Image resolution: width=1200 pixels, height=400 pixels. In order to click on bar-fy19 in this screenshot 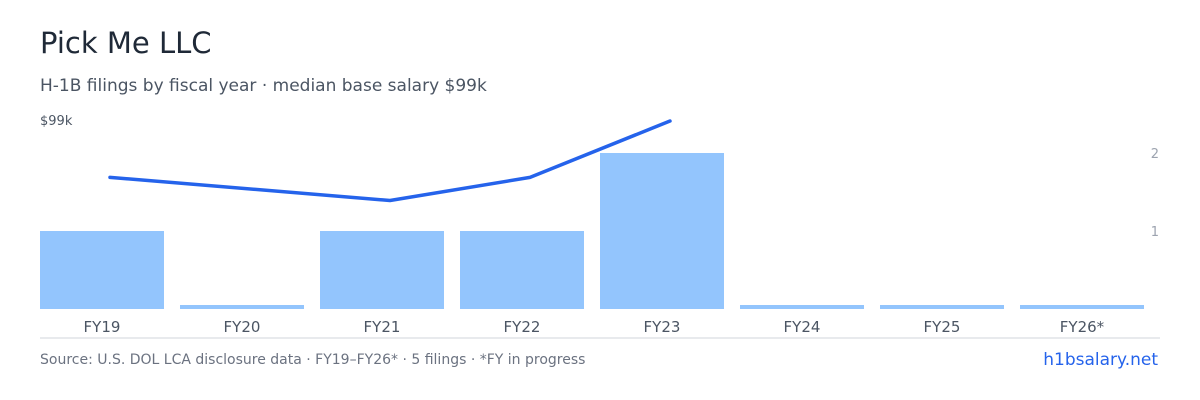, I will do `click(102, 270)`.